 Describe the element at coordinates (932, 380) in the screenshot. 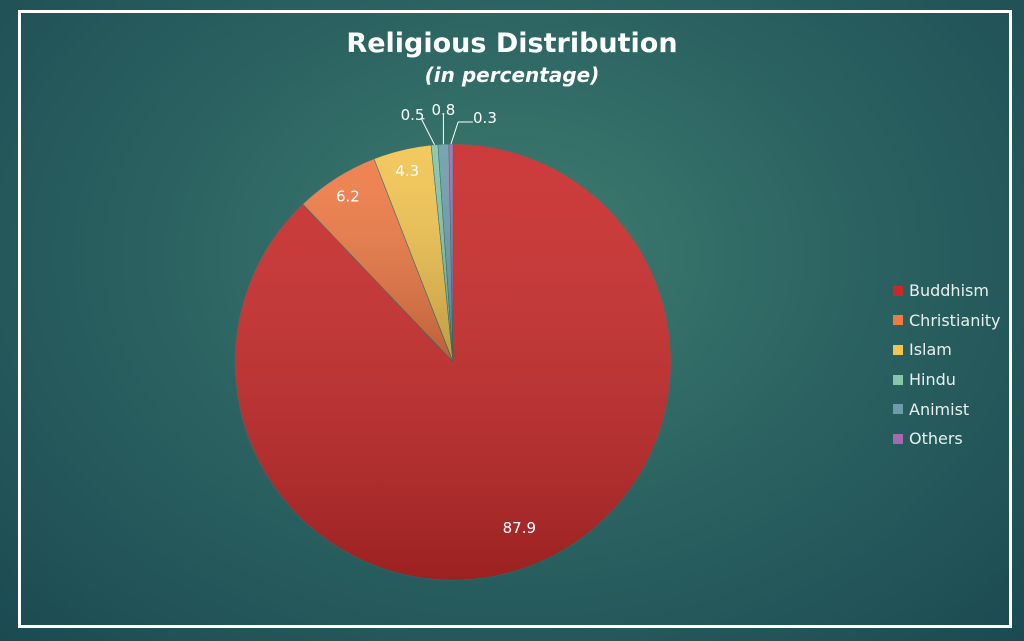

I see `legend-label: Hindu` at that location.